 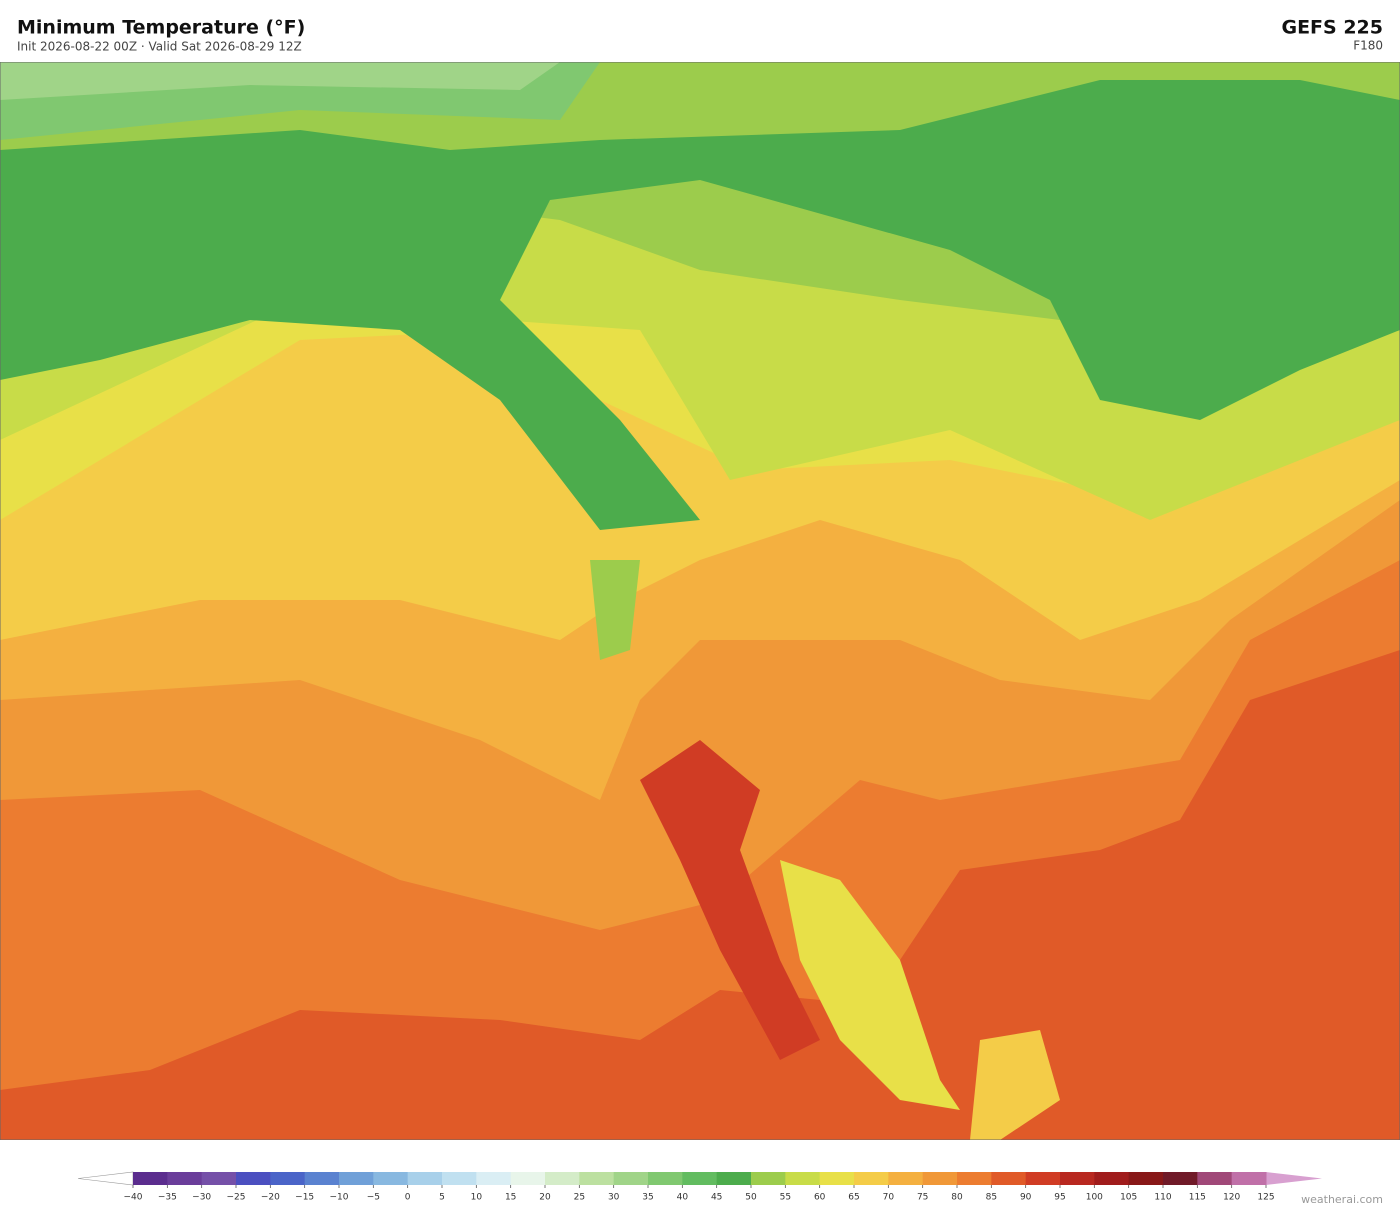 I want to click on forecast-hour: F180, so click(x=1368, y=46).